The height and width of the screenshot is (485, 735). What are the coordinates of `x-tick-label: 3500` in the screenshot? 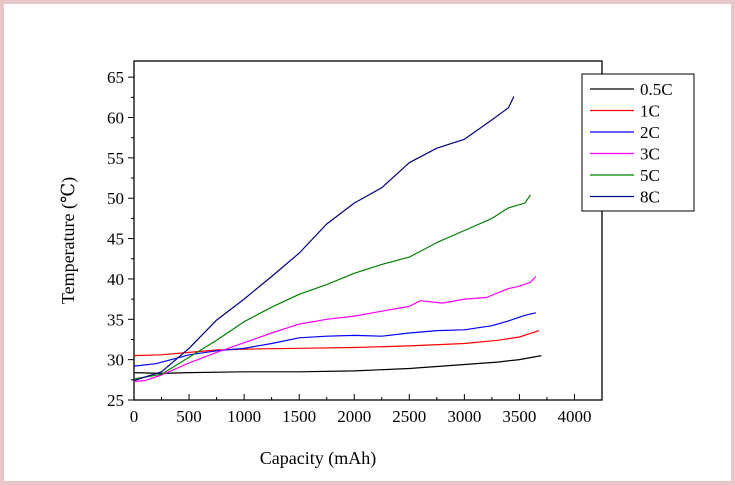 It's located at (519, 416).